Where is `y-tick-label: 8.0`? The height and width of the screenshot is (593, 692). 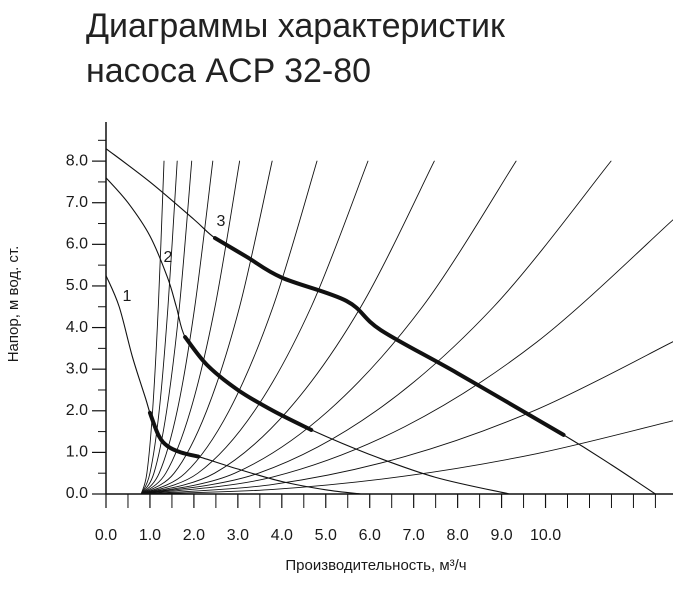 y-tick-label: 8.0 is located at coordinates (77, 160).